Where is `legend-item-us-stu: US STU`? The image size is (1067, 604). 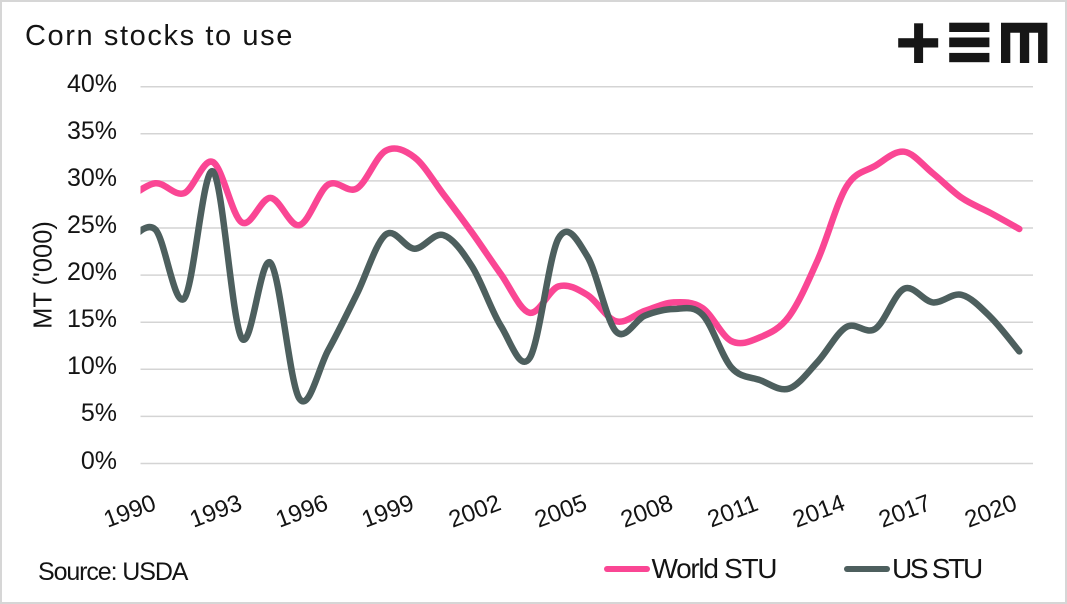
legend-item-us-stu: US STU is located at coordinates (913, 569).